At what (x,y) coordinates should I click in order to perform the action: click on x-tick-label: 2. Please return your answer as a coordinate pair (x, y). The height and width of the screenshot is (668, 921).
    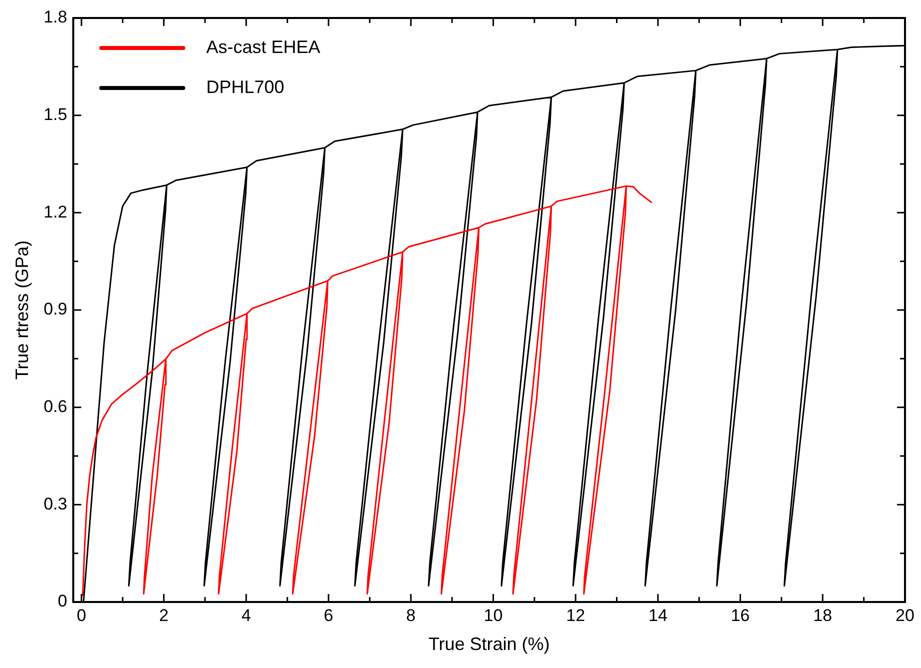
    Looking at the image, I should click on (164, 615).